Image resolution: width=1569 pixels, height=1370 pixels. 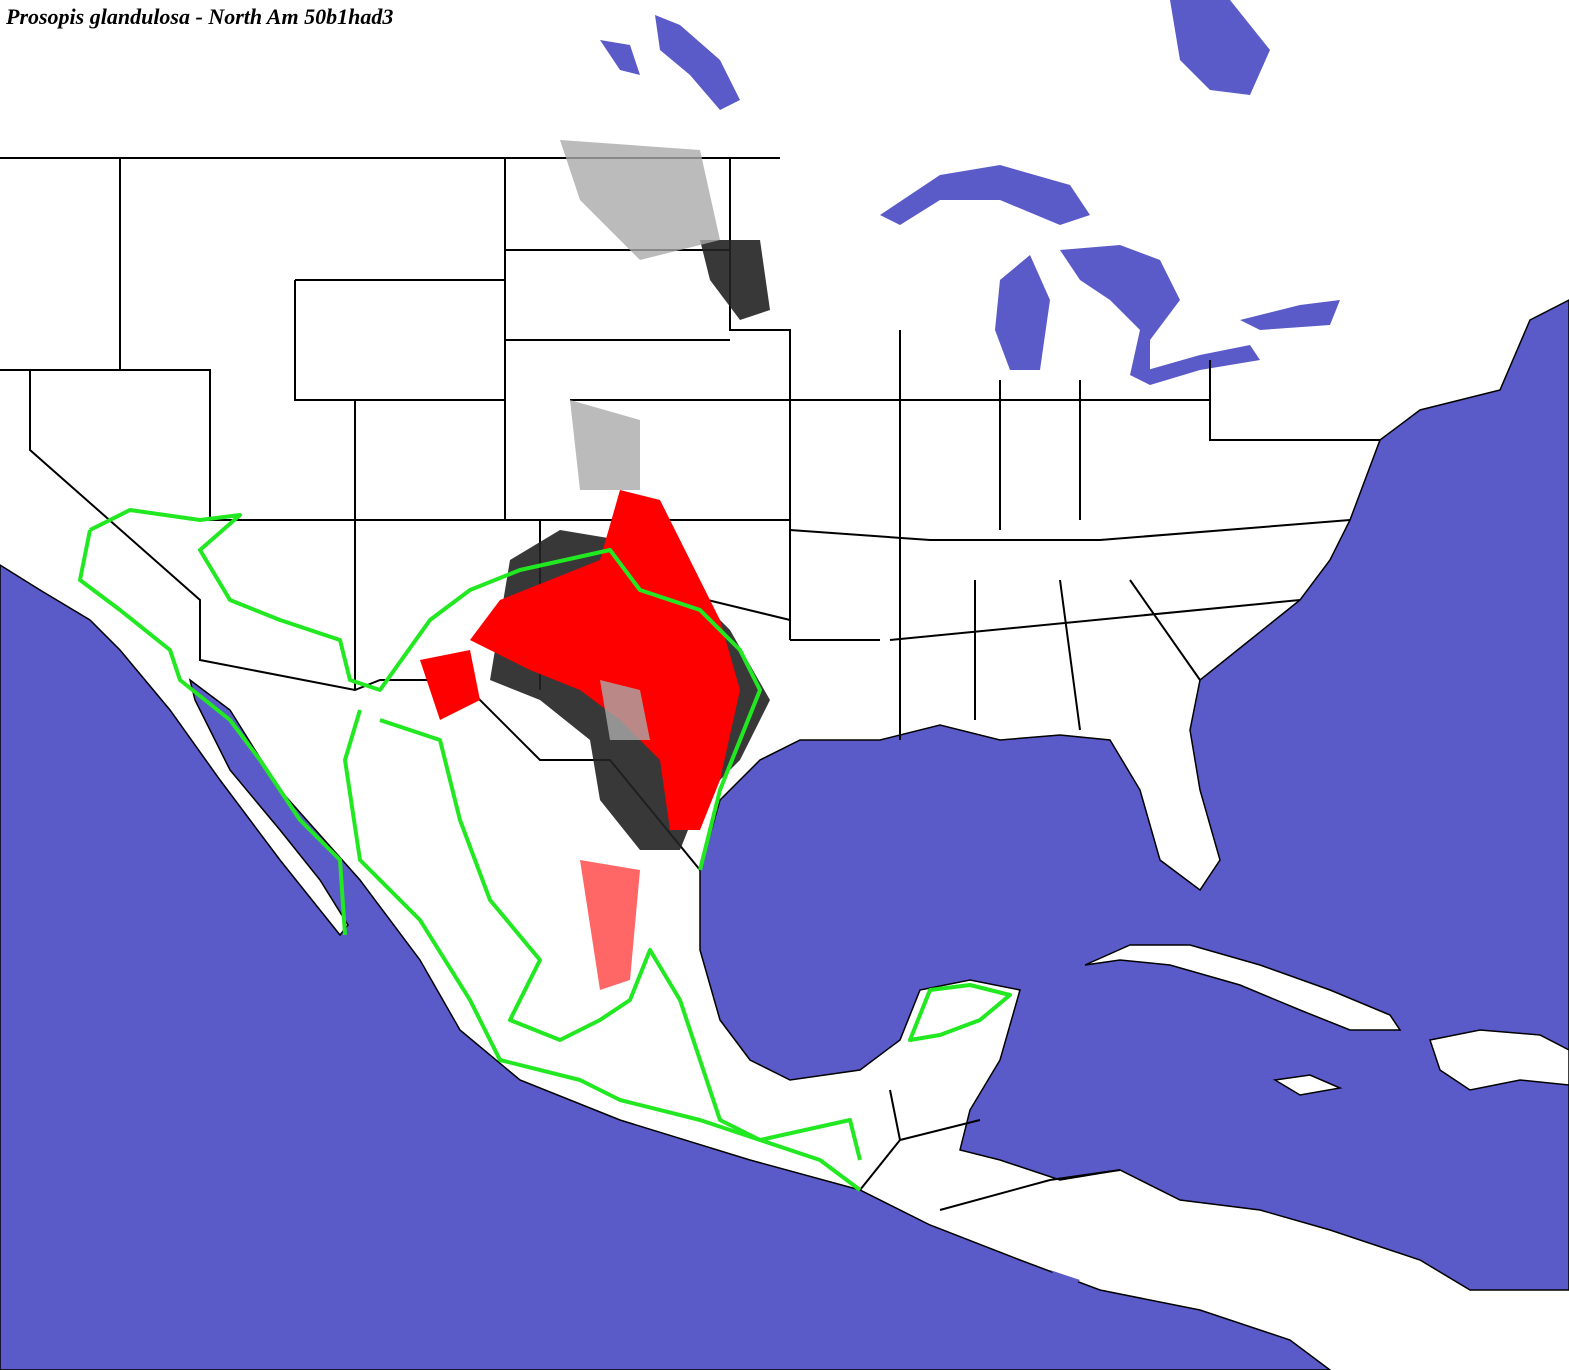 I want to click on hispaniola, so click(x=1499, y=1060).